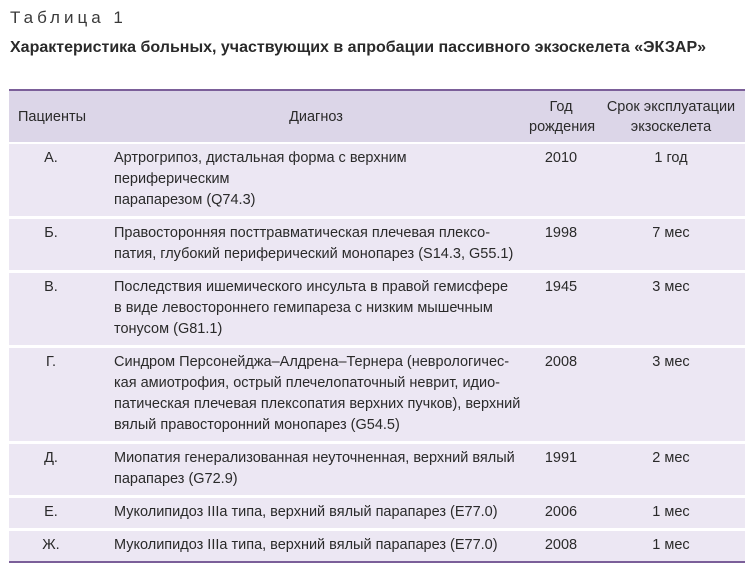  I want to click on header-birth-year-line2: рождения, so click(562, 126).